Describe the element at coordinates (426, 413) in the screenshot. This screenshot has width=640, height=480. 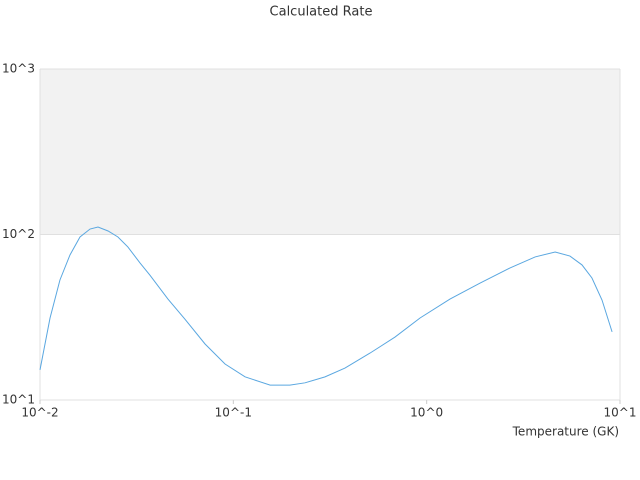
I see `x-tick-label: 10^0` at that location.